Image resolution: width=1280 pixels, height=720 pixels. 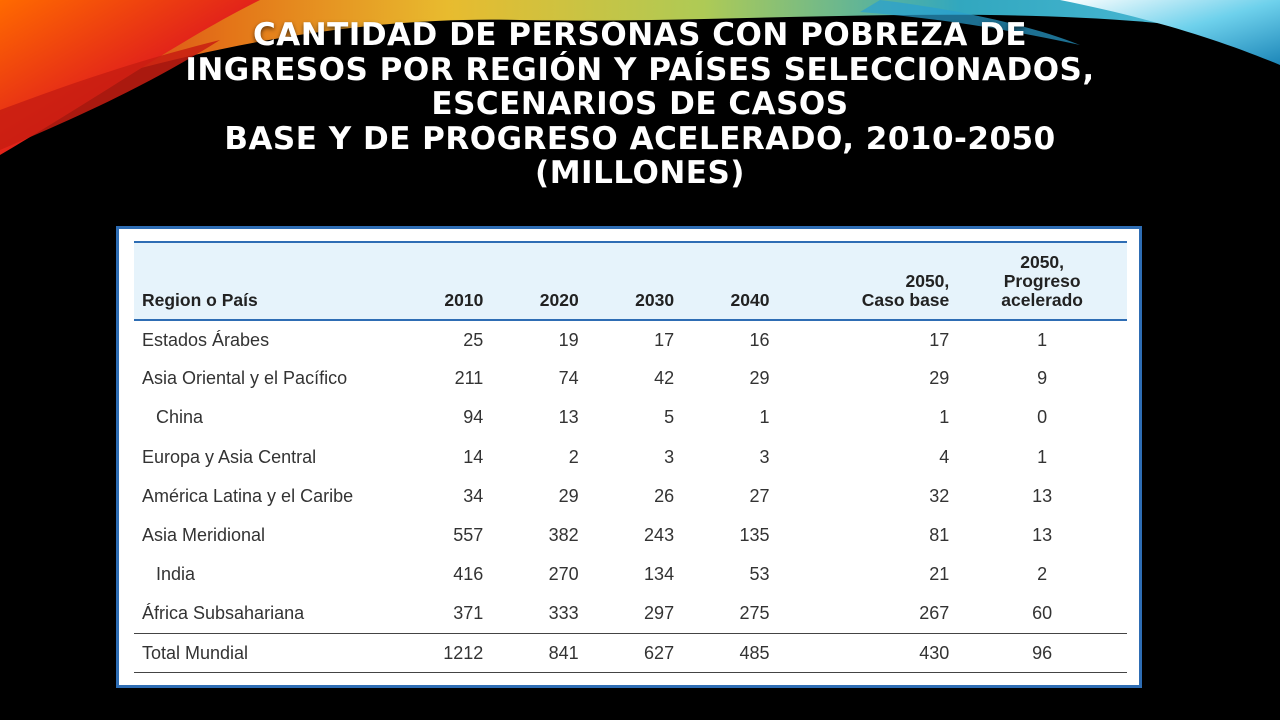 I want to click on row-value: 134, so click(x=659, y=574).